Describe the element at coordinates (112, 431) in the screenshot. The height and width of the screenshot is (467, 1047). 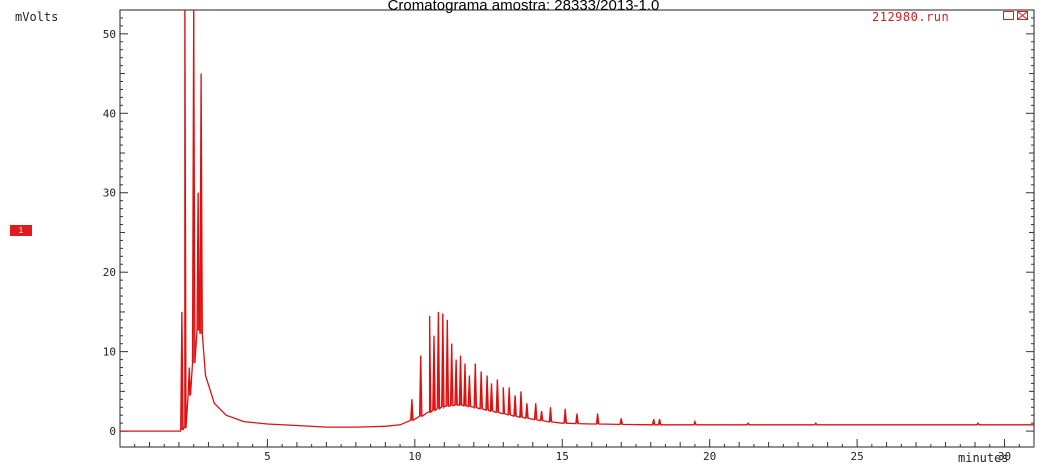
I see `y-tick-label: 0` at that location.